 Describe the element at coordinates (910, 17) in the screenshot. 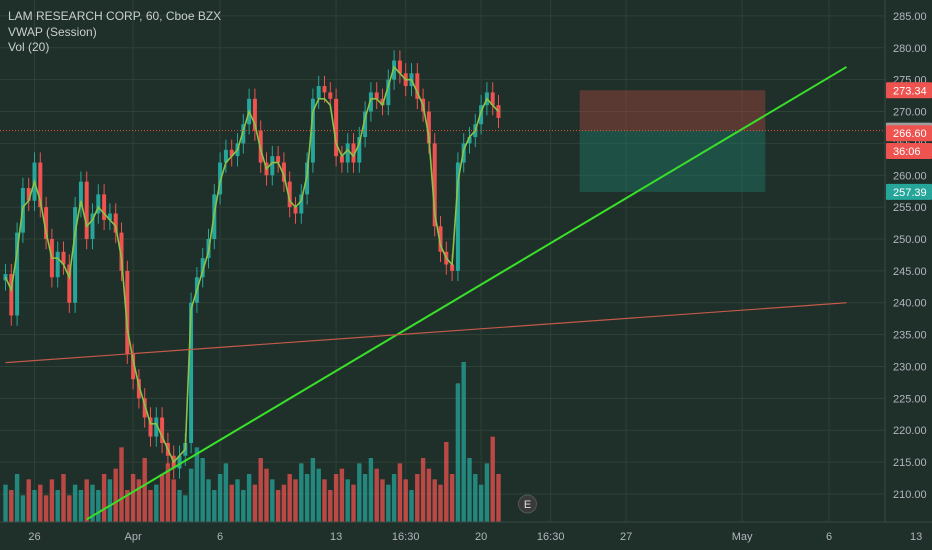

I see `price-tick-label: 285.00` at that location.